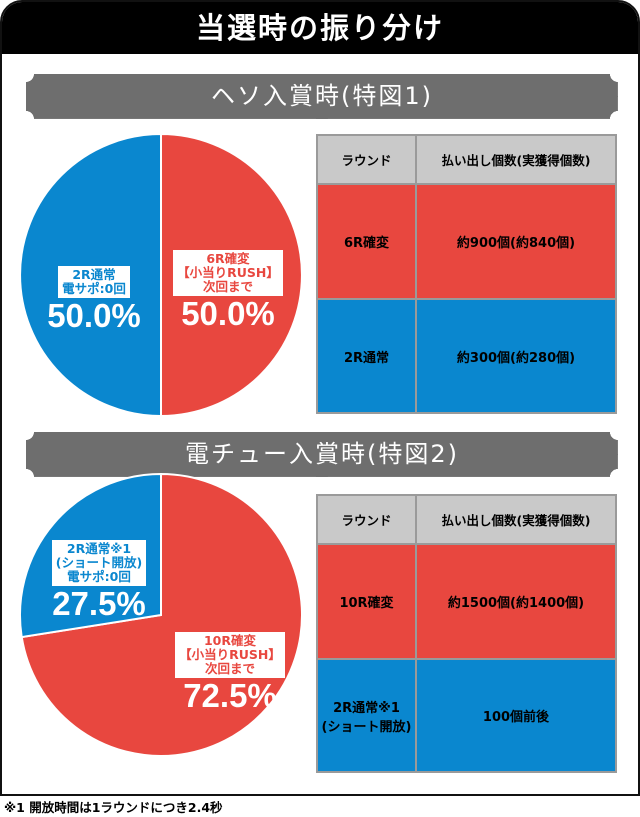 This screenshot has width=640, height=817. Describe the element at coordinates (230, 695) in the screenshot. I see `slice-percent: 72.5%` at that location.